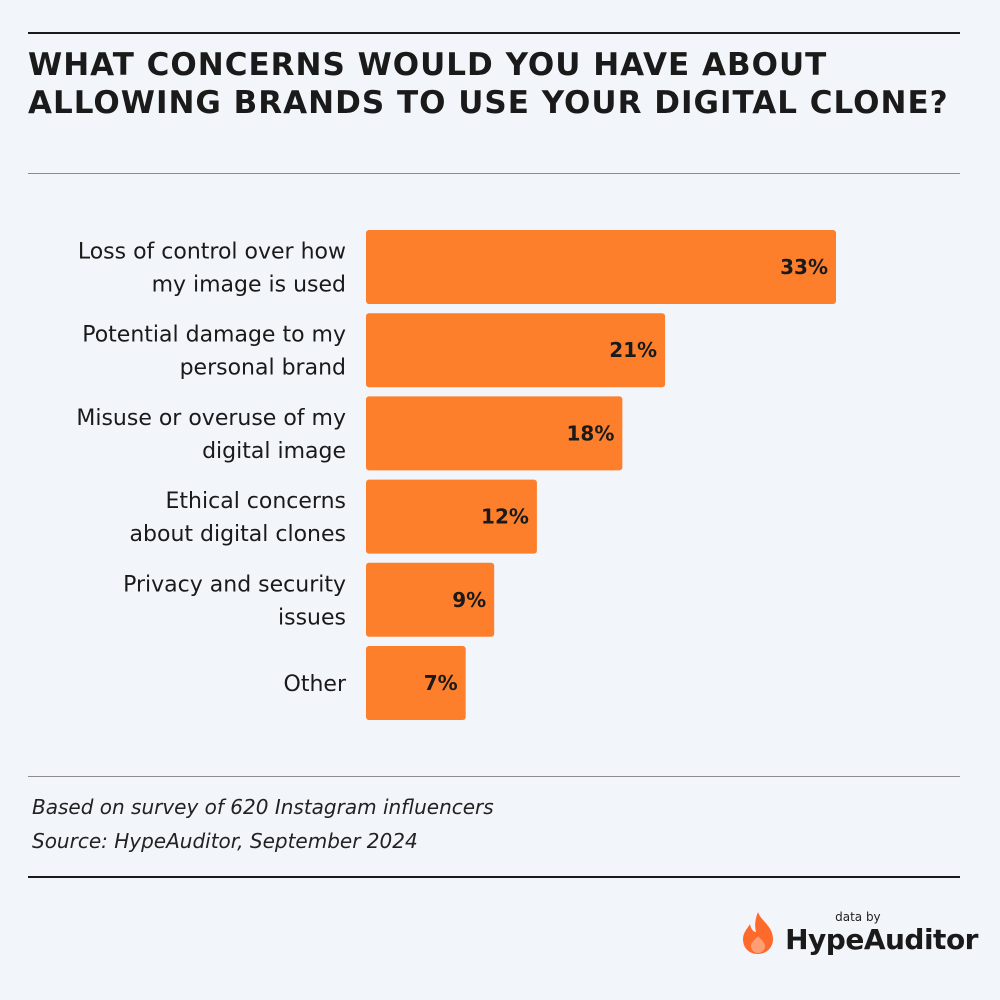  I want to click on value-label-1: 21%, so click(633, 350).